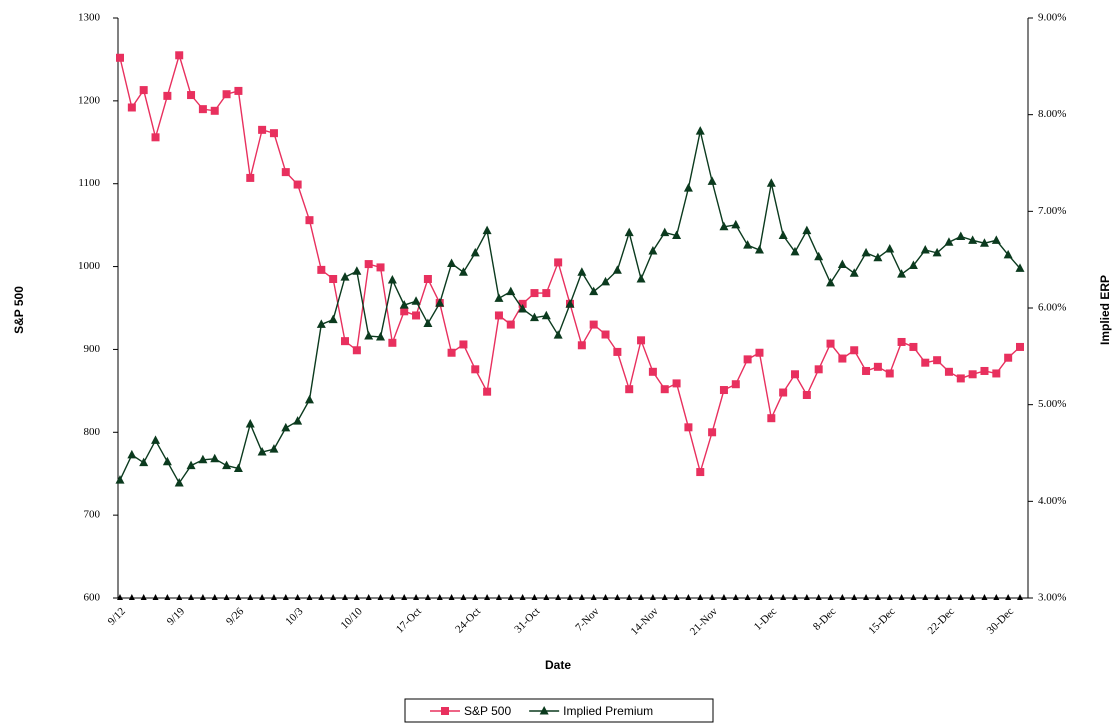  What do you see at coordinates (608, 711) in the screenshot?
I see `legend-label: Implied Premium` at bounding box center [608, 711].